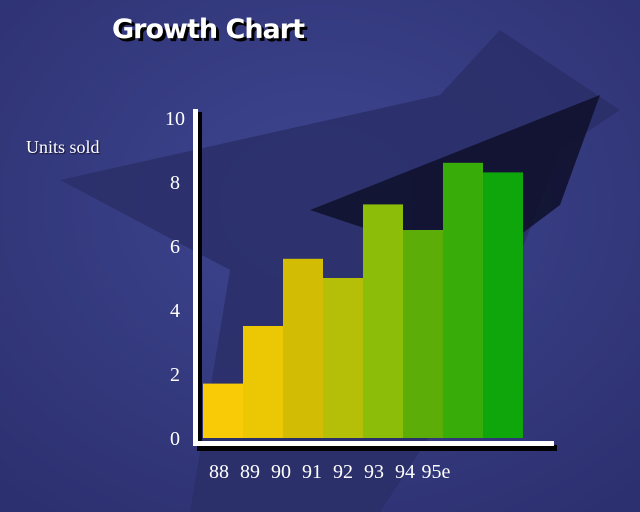 The width and height of the screenshot is (640, 512). What do you see at coordinates (250, 472) in the screenshot?
I see `x-tick-label: 89` at bounding box center [250, 472].